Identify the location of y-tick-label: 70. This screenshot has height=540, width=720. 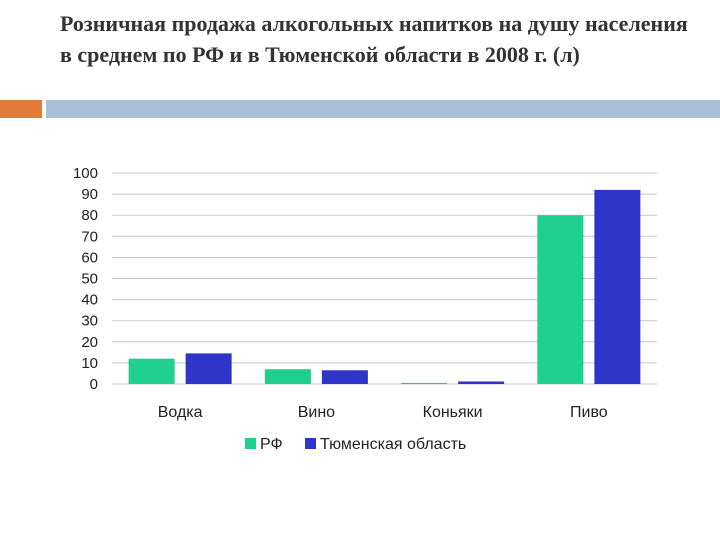
(89, 236).